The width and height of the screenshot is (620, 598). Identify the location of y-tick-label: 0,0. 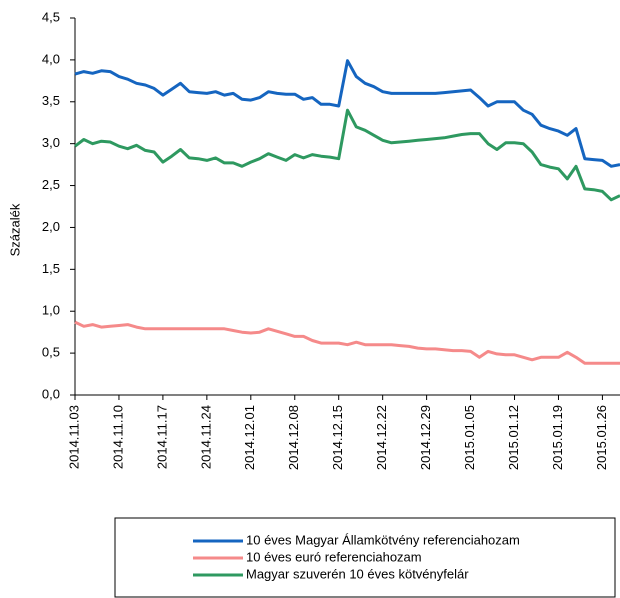
(51, 393).